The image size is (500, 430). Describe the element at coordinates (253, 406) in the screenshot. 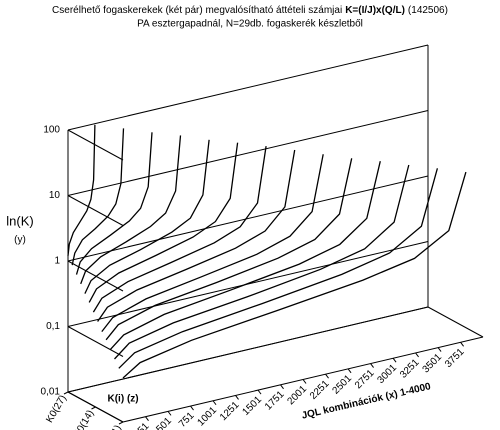

I see `x-tick-label: 1501` at that location.